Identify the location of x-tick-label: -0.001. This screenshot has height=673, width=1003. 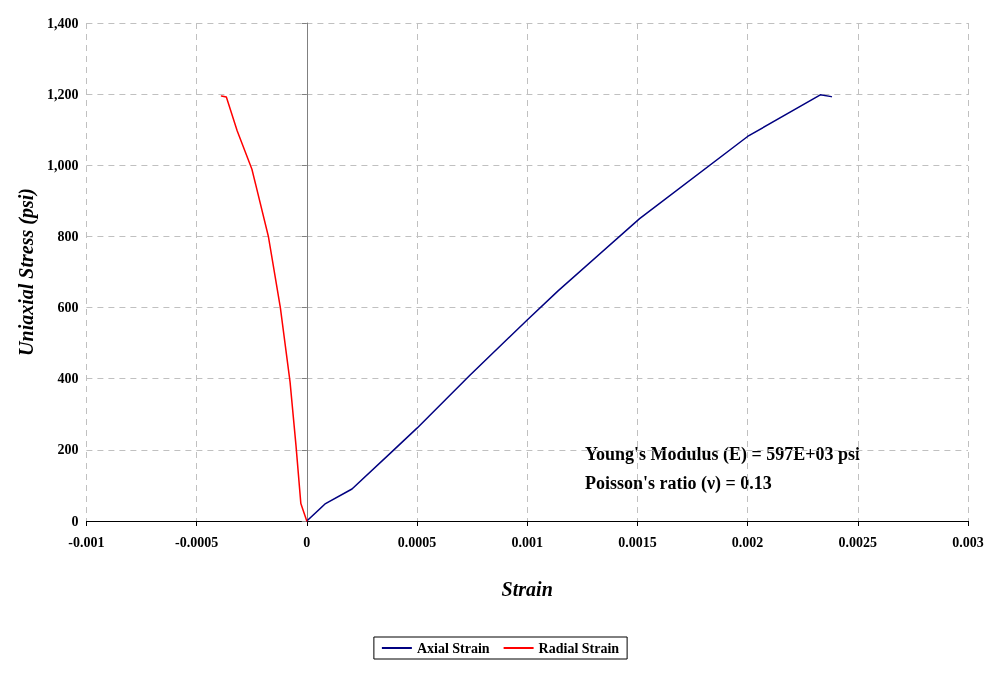
(86, 542).